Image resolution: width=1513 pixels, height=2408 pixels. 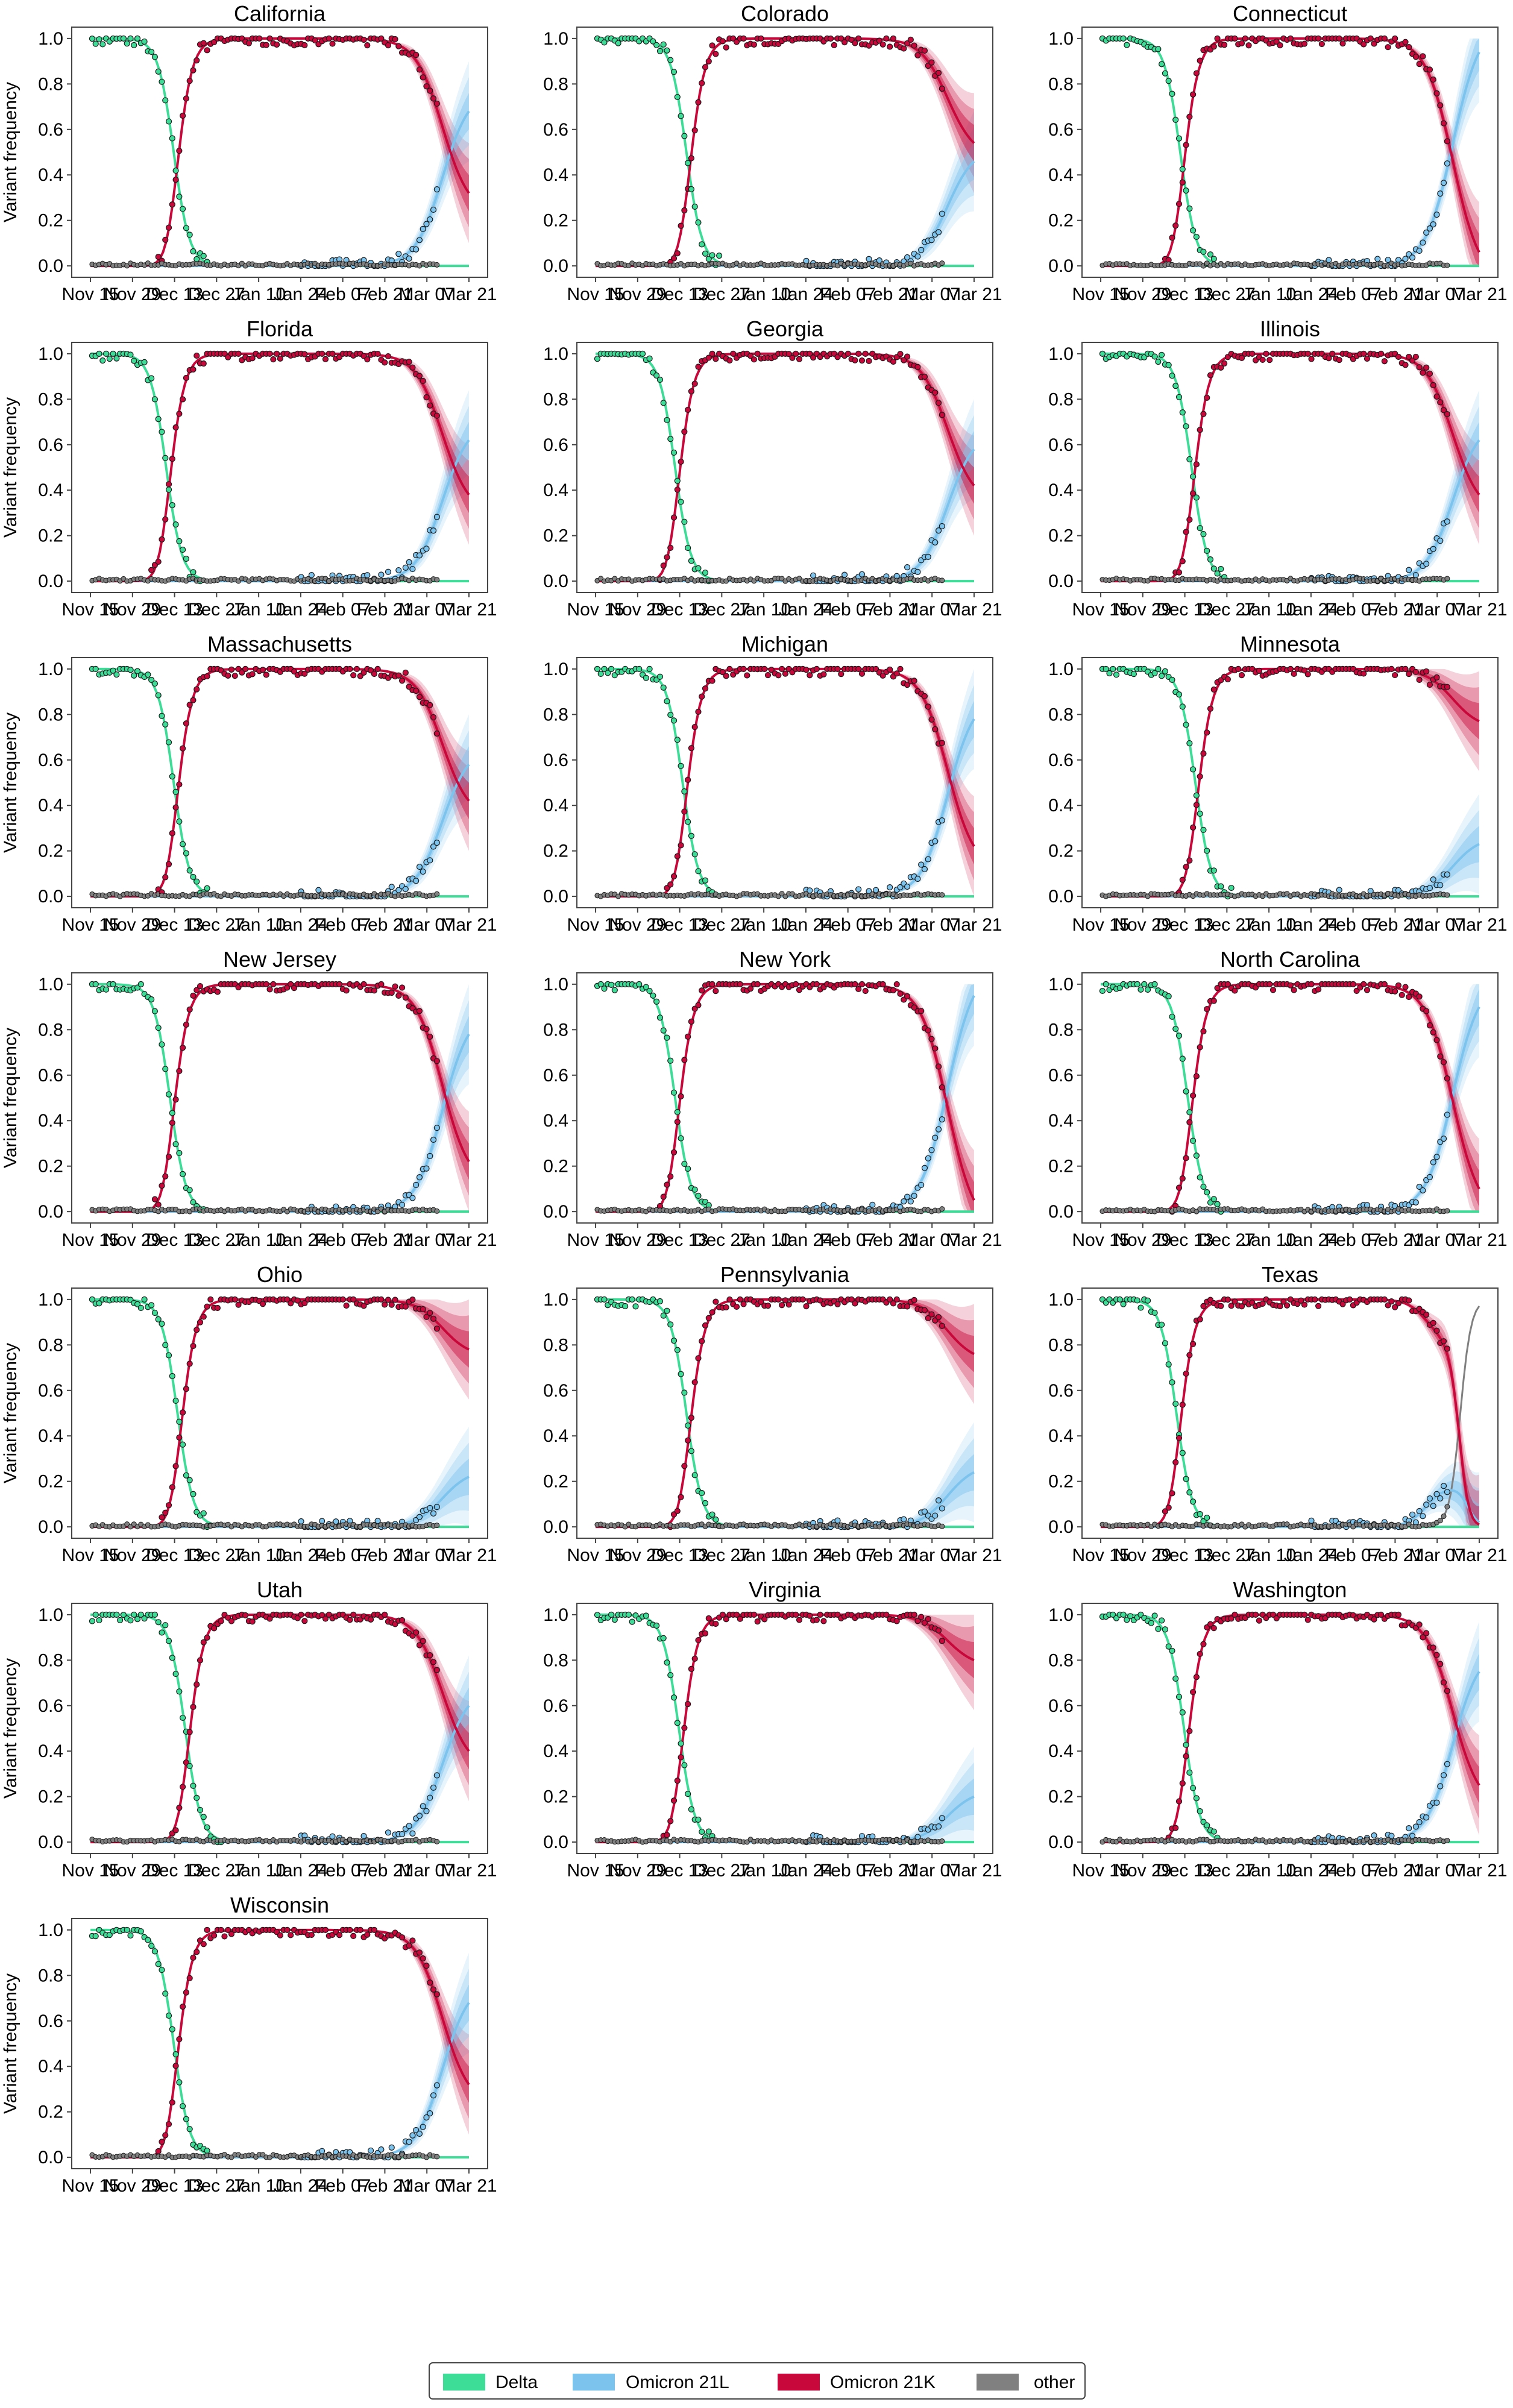 I want to click on x-tick-label: Feb 07, so click(x=848, y=294).